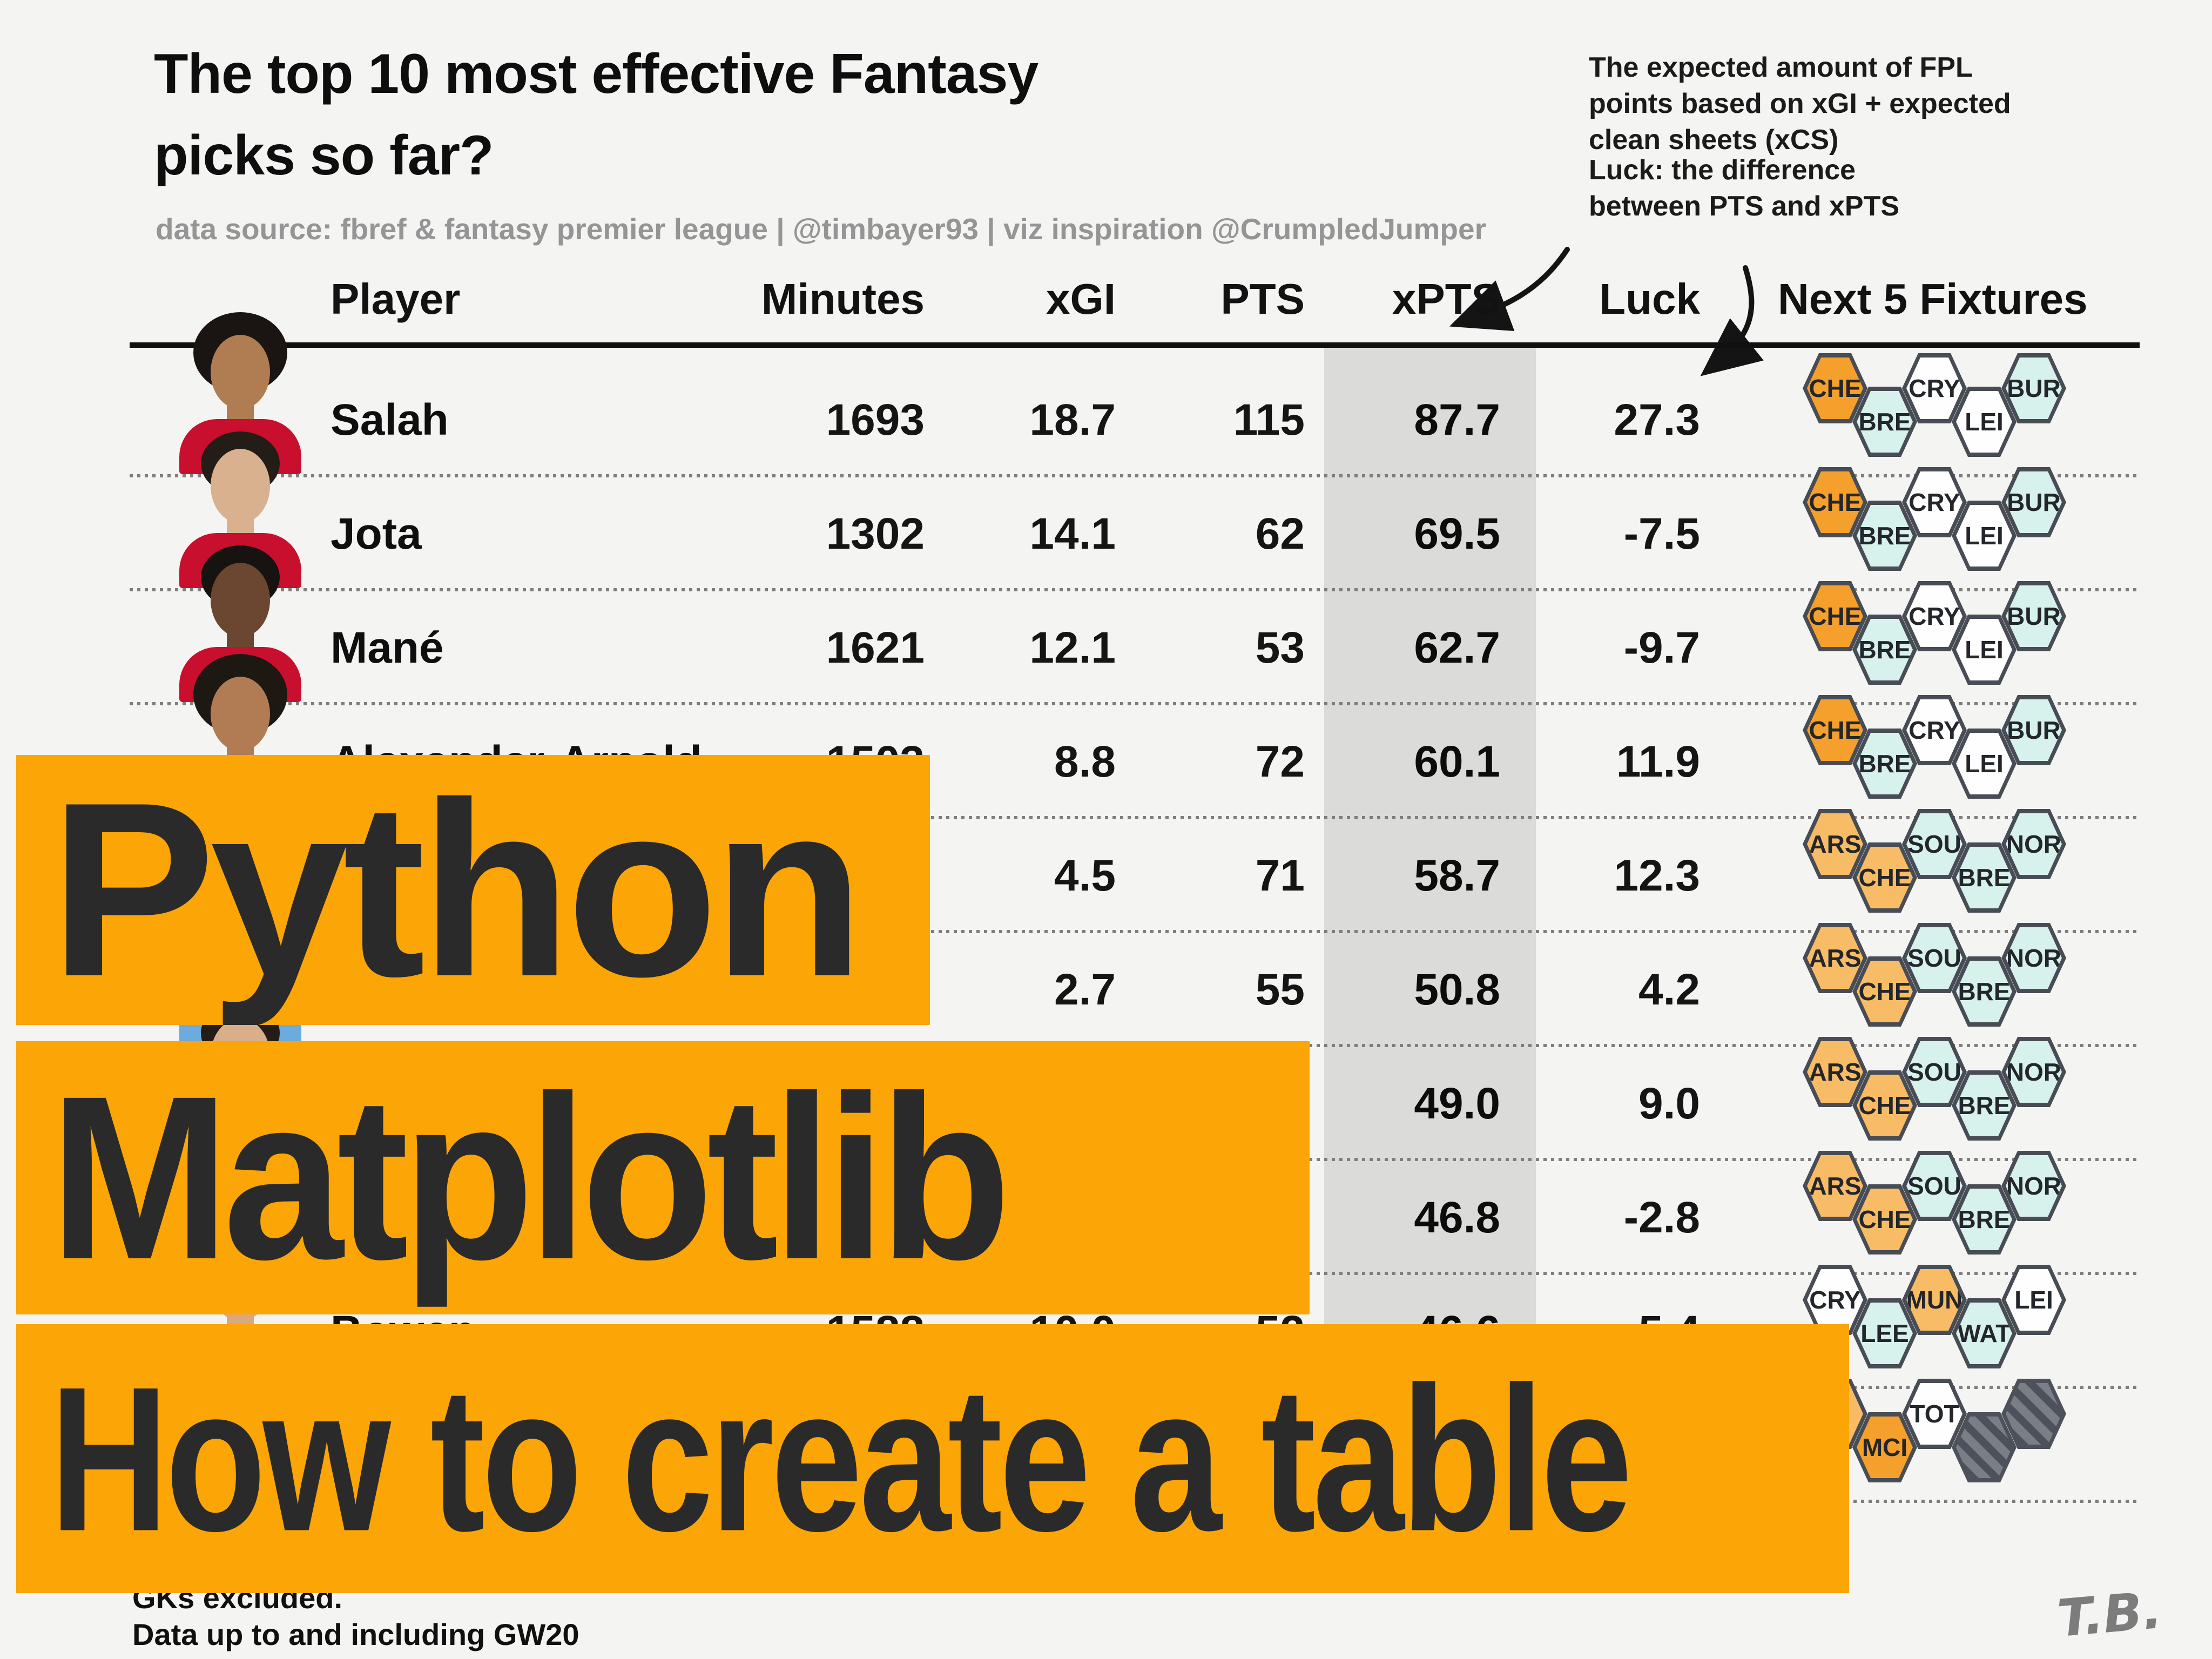  Describe the element at coordinates (843, 299) in the screenshot. I see `col-header-minutes: Minutes` at that location.